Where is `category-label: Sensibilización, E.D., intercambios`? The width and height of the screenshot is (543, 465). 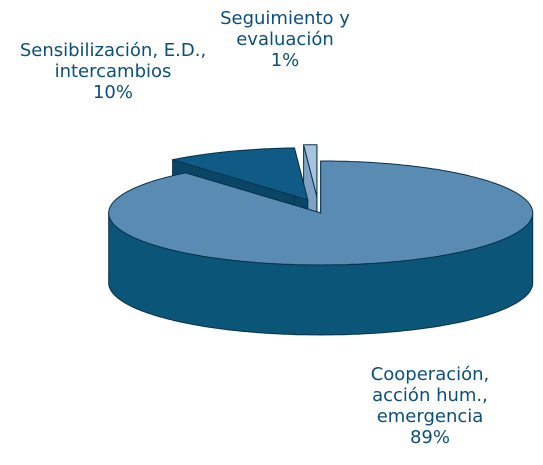 category-label: Sensibilización, E.D., intercambios is located at coordinates (113, 61).